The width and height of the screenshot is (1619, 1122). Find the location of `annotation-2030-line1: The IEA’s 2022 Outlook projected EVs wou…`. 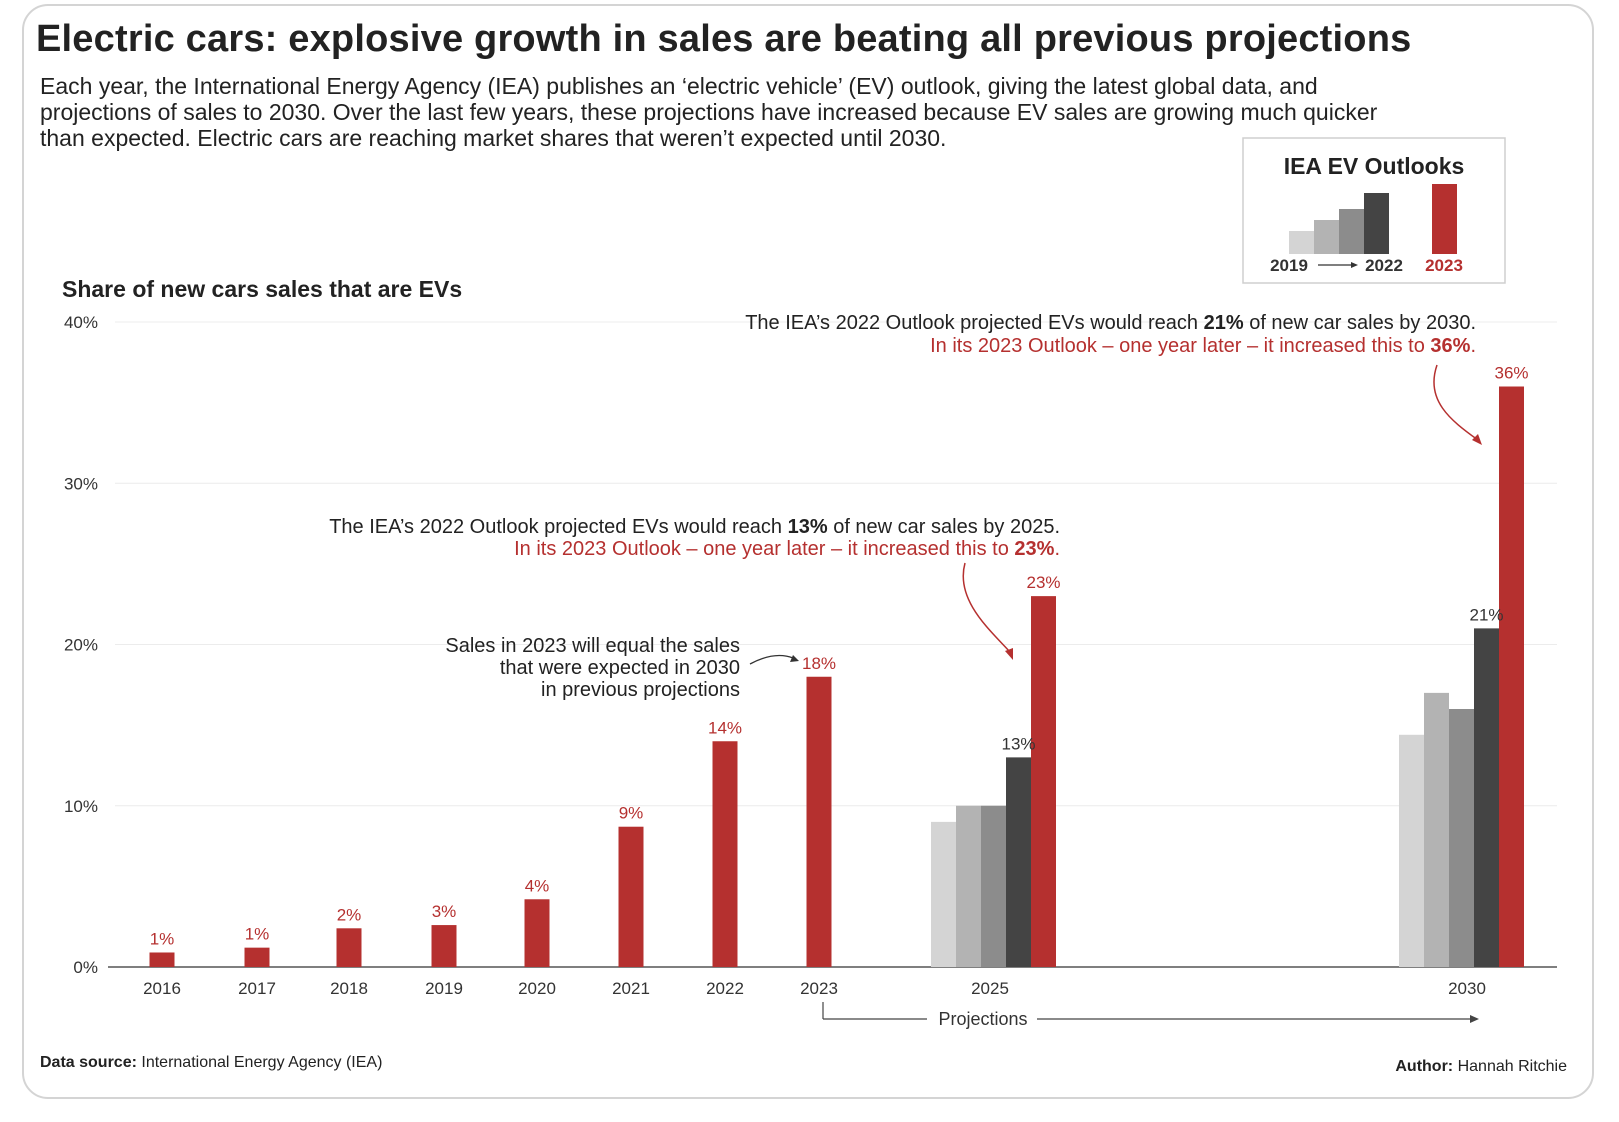

annotation-2030-line1: The IEA’s 2022 Outlook projected EVs wou… is located at coordinates (1110, 323).